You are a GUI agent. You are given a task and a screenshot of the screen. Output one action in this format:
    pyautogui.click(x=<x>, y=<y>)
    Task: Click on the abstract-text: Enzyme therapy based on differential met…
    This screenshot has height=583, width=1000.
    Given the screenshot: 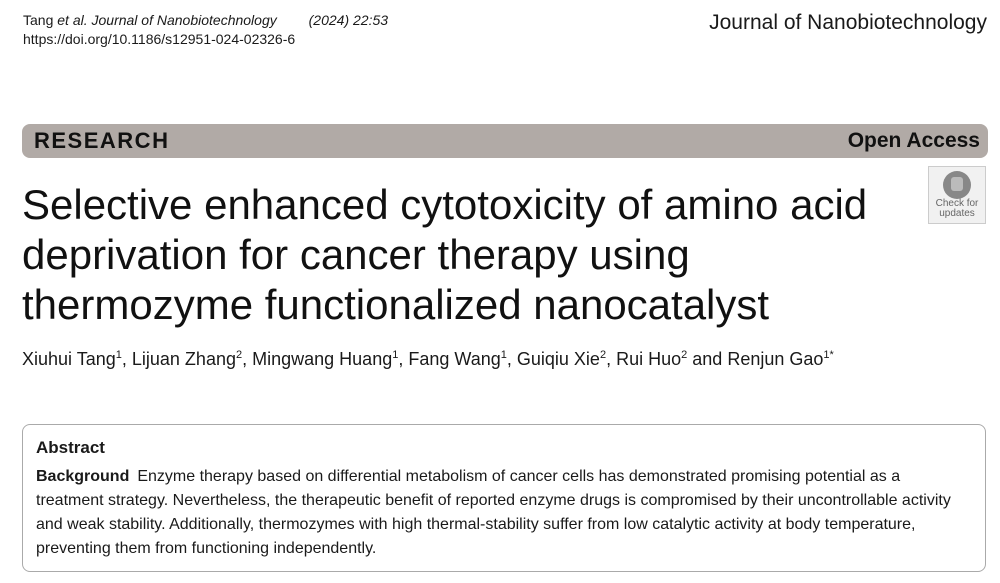 What is the action you would take?
    pyautogui.click(x=493, y=512)
    